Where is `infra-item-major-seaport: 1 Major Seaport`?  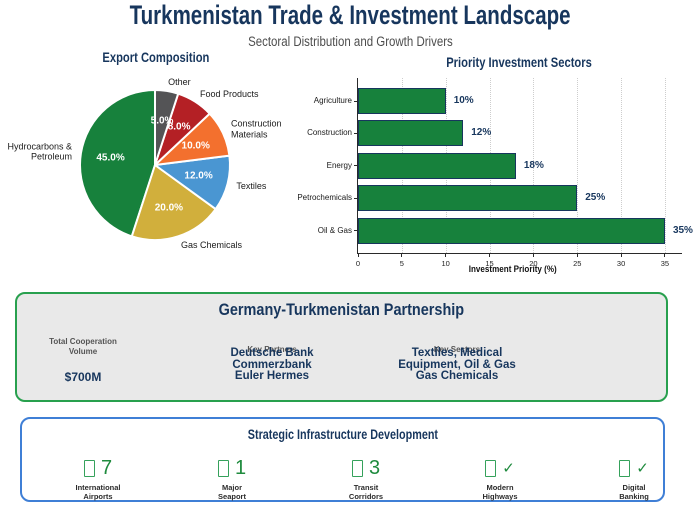 infra-item-major-seaport: 1 Major Seaport is located at coordinates (232, 478).